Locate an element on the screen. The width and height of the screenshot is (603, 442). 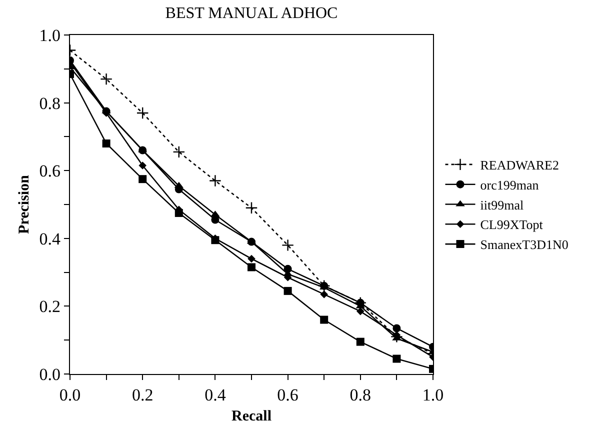
legend-label: SmanexT3D1N0 is located at coordinates (524, 244).